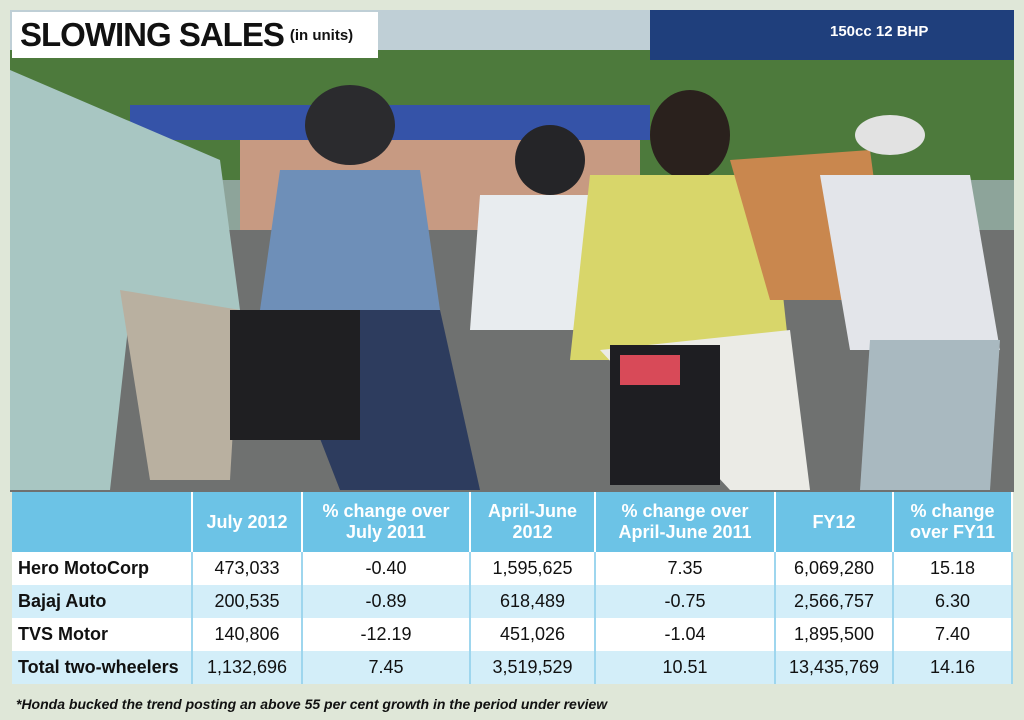  Describe the element at coordinates (953, 522) in the screenshot. I see `column-header: % change over FY11` at that location.